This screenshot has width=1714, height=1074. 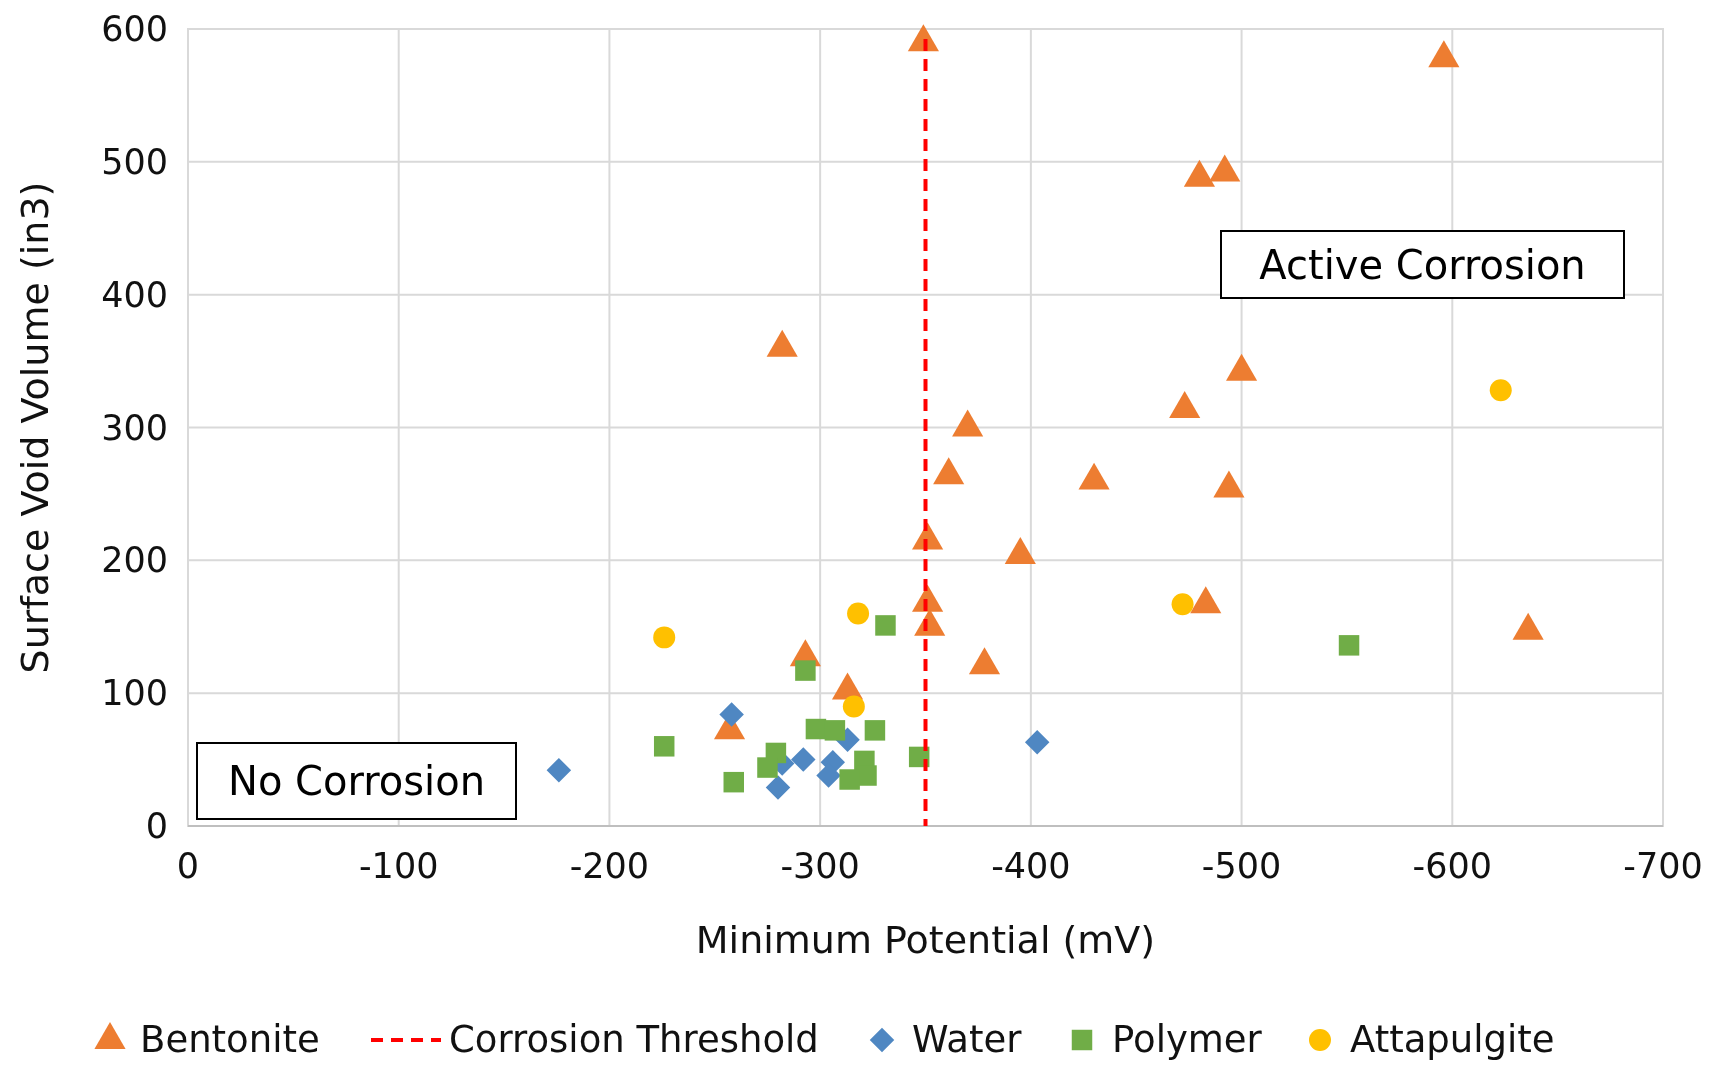 I want to click on y-tick-label: 100, so click(x=134, y=693).